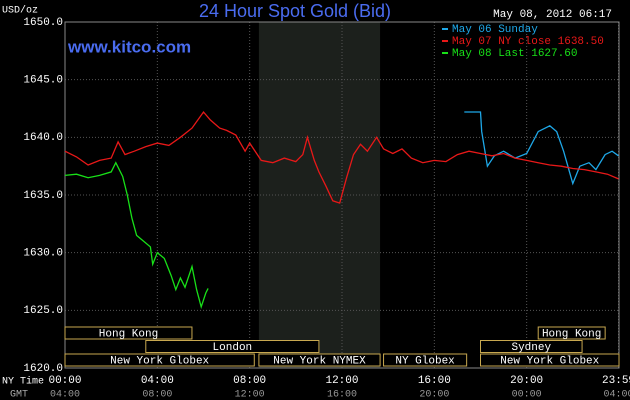 This screenshot has height=400, width=630. I want to click on session-label: Sydney, so click(531, 348).